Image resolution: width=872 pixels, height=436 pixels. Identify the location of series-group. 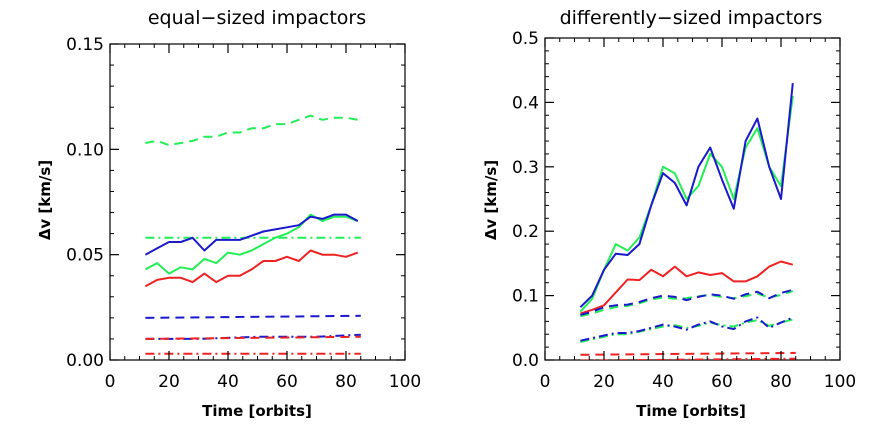
(252, 234).